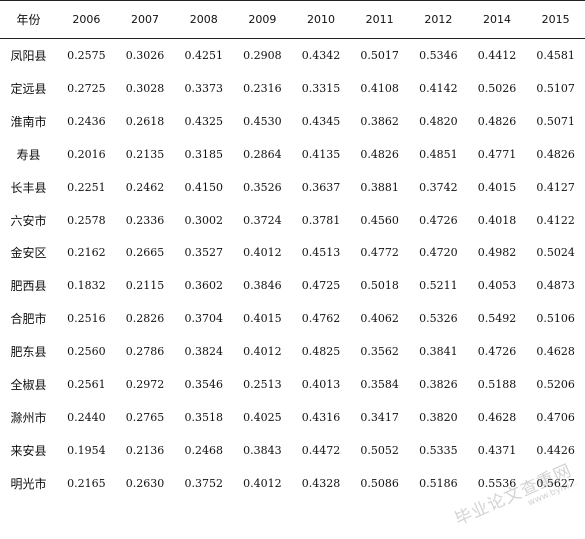 This screenshot has height=539, width=585. I want to click on table-cell: 0.4108, so click(379, 88).